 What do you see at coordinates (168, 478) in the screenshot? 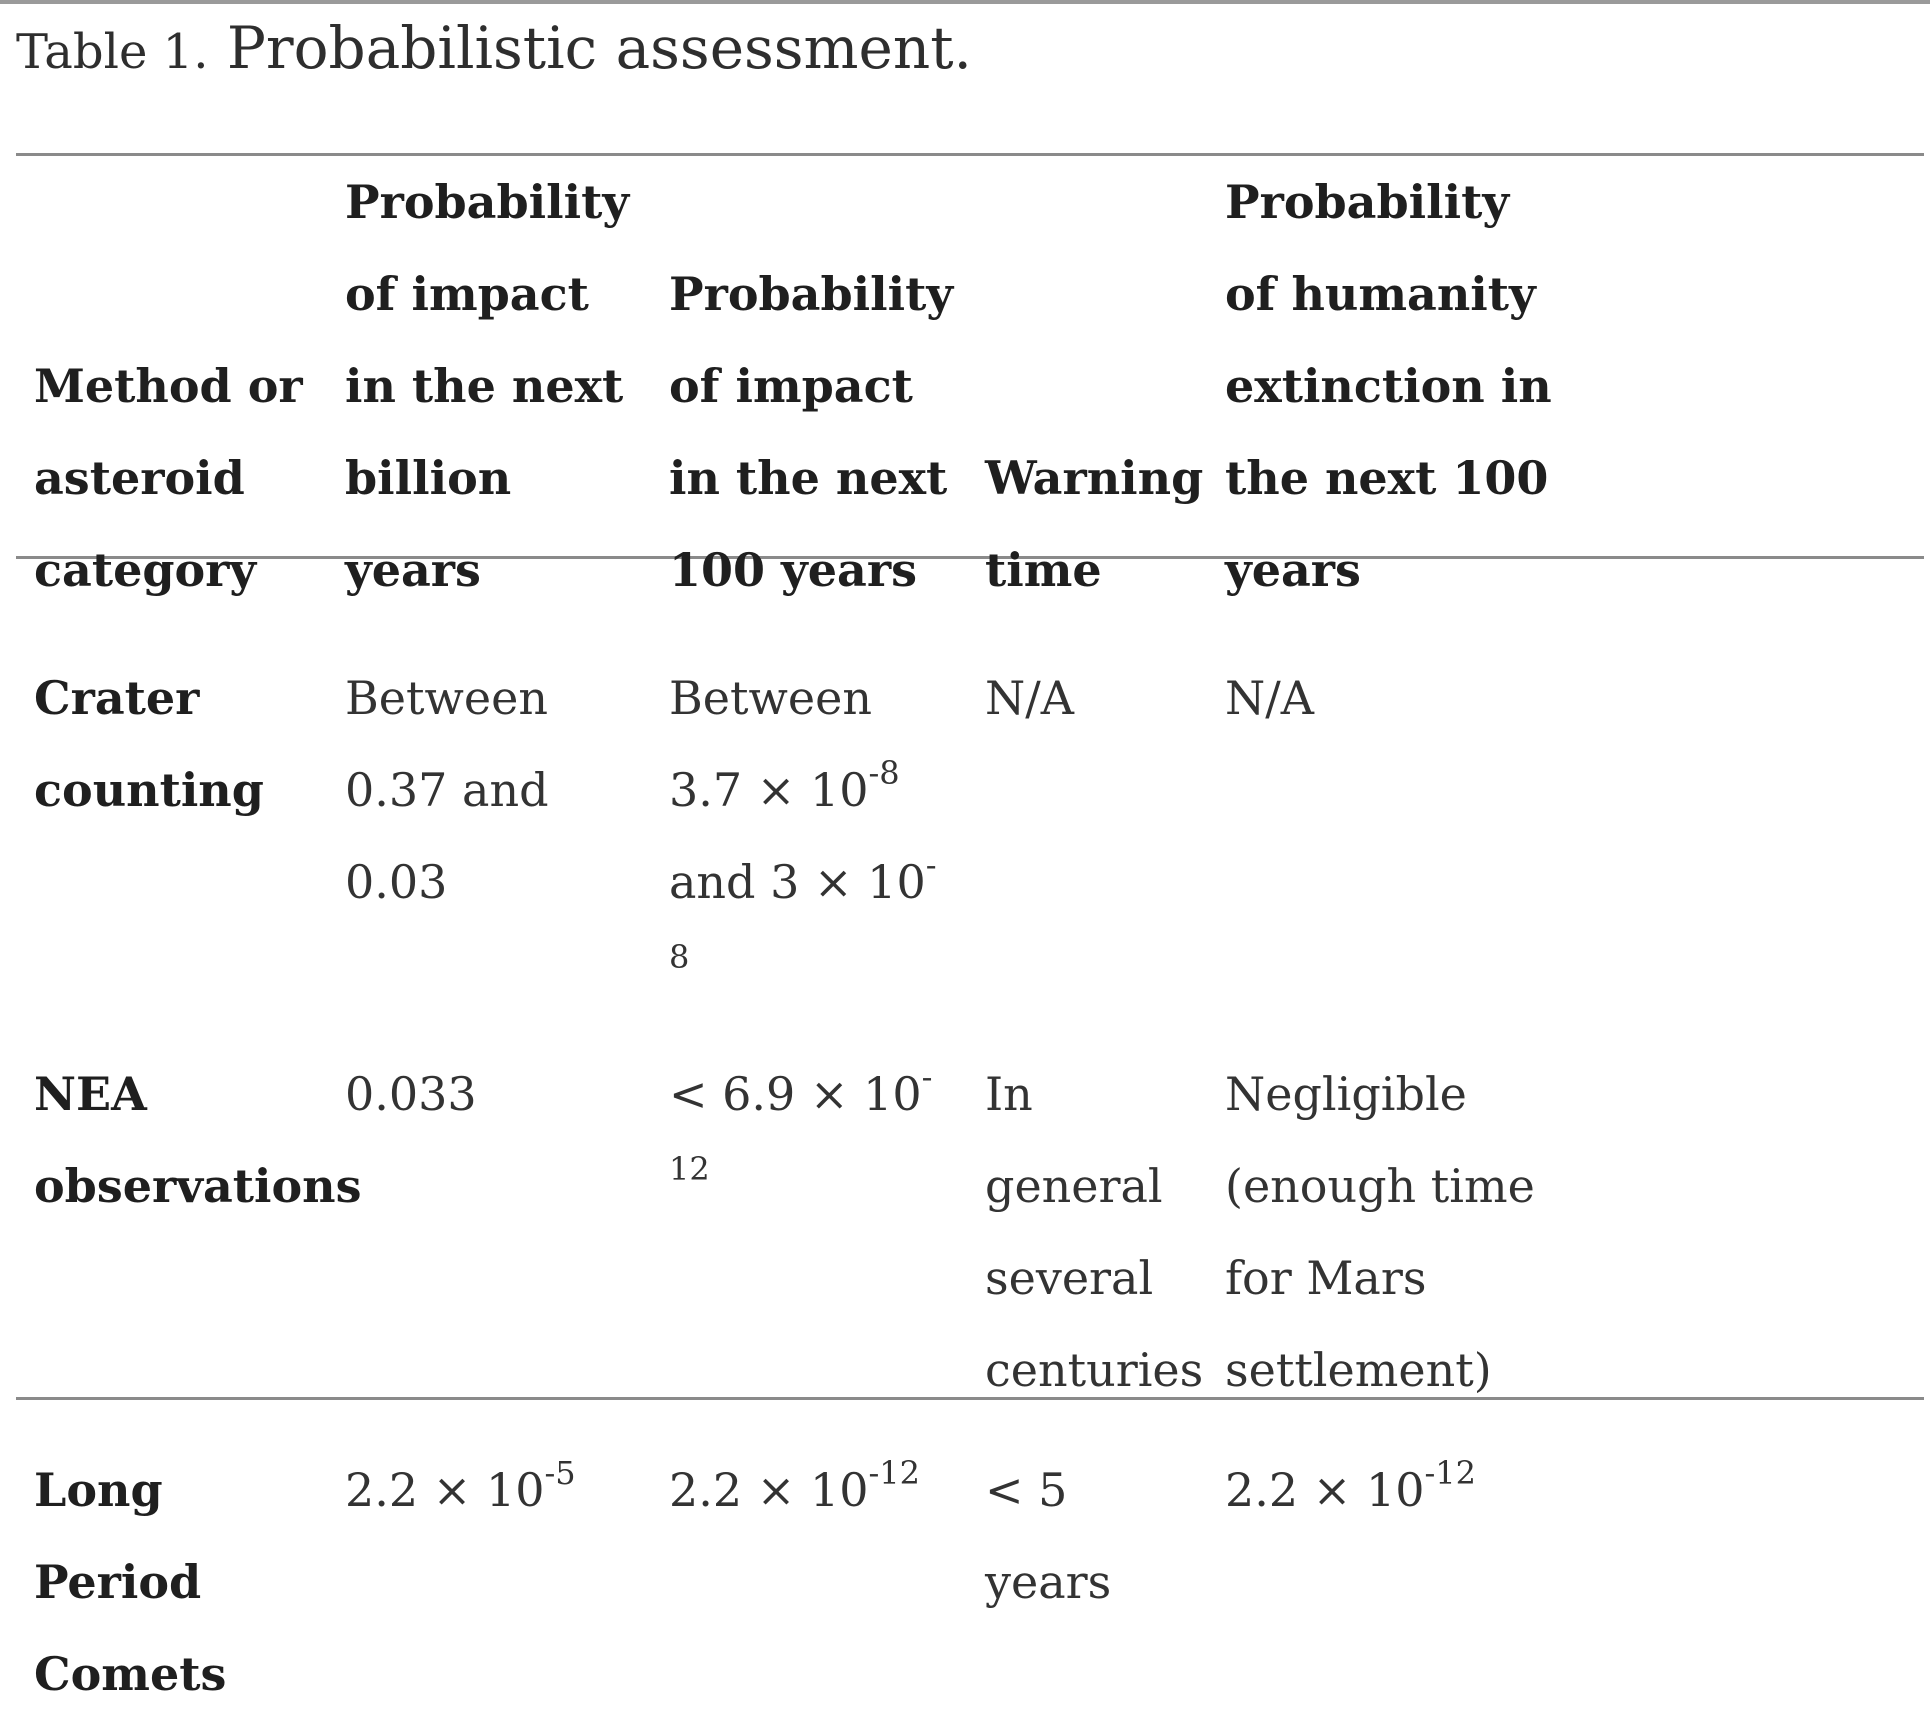
I see `header-method: Method or asteroid category` at bounding box center [168, 478].